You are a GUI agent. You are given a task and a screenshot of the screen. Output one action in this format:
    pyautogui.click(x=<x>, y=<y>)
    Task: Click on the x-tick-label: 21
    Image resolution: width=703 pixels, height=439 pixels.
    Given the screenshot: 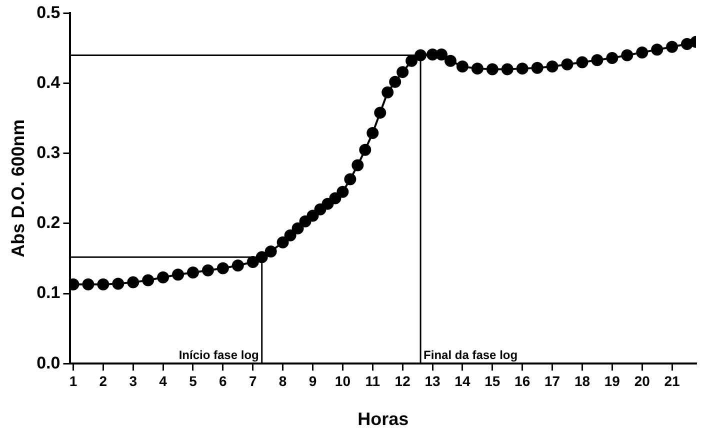 What is the action you would take?
    pyautogui.click(x=672, y=380)
    